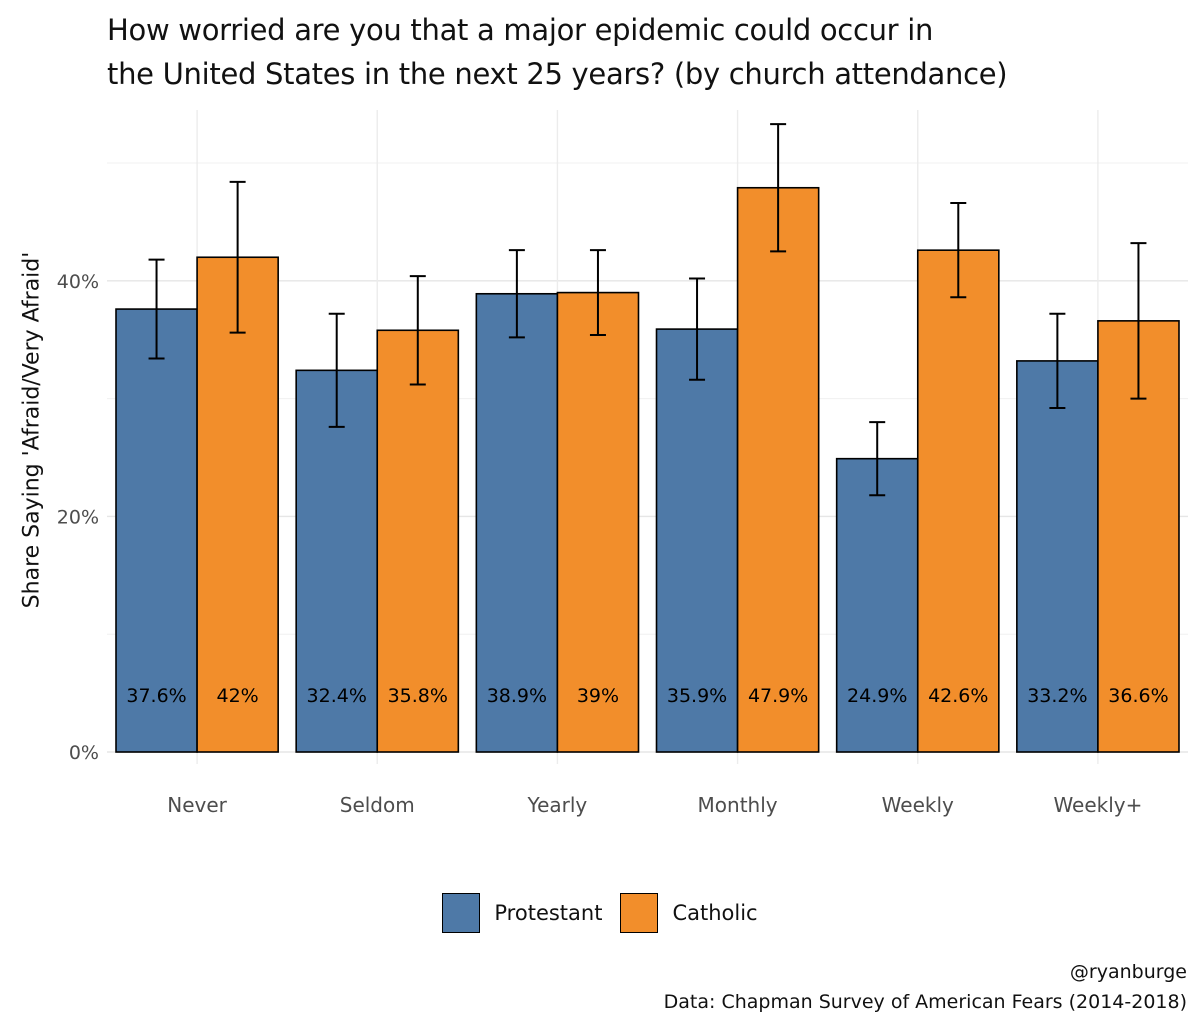 The height and width of the screenshot is (1028, 1200). I want to click on data-label-catholic-yearly: 39%, so click(598, 696).